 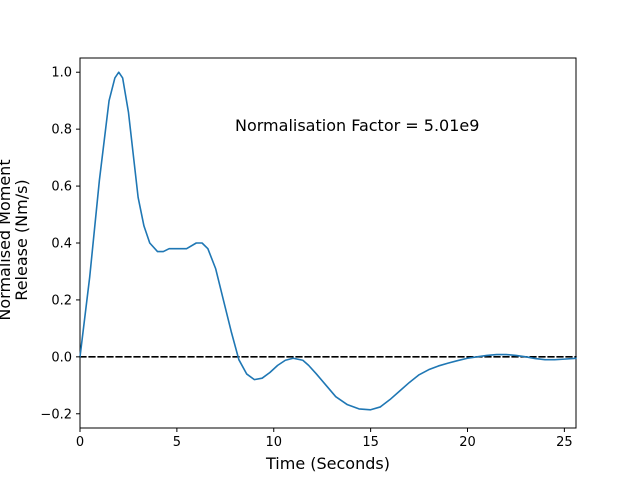 What do you see at coordinates (21, 239) in the screenshot?
I see `y-axis-label-line-2: Release (Nm/s)` at bounding box center [21, 239].